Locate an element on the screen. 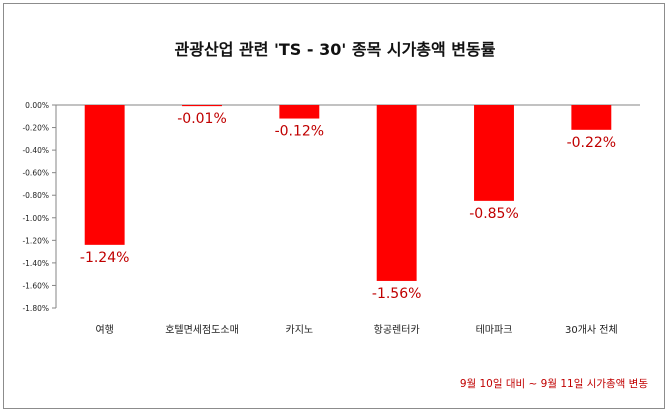 Image resolution: width=670 pixels, height=414 pixels. category-label: 카지노 is located at coordinates (300, 330).